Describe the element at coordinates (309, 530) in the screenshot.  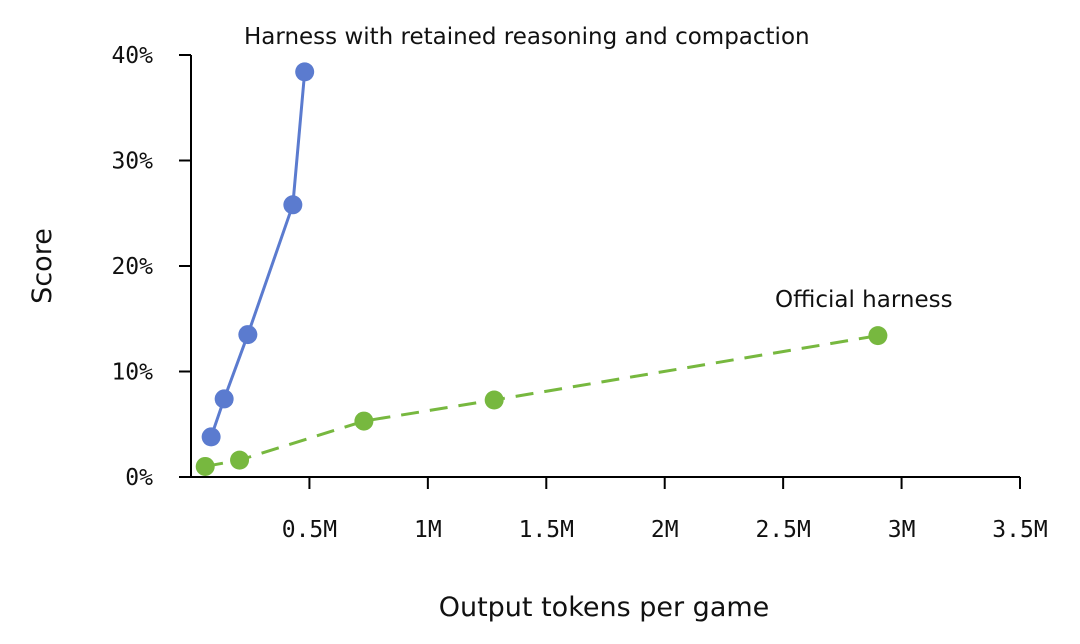
I see `x-tick-label: 0.5M` at that location.